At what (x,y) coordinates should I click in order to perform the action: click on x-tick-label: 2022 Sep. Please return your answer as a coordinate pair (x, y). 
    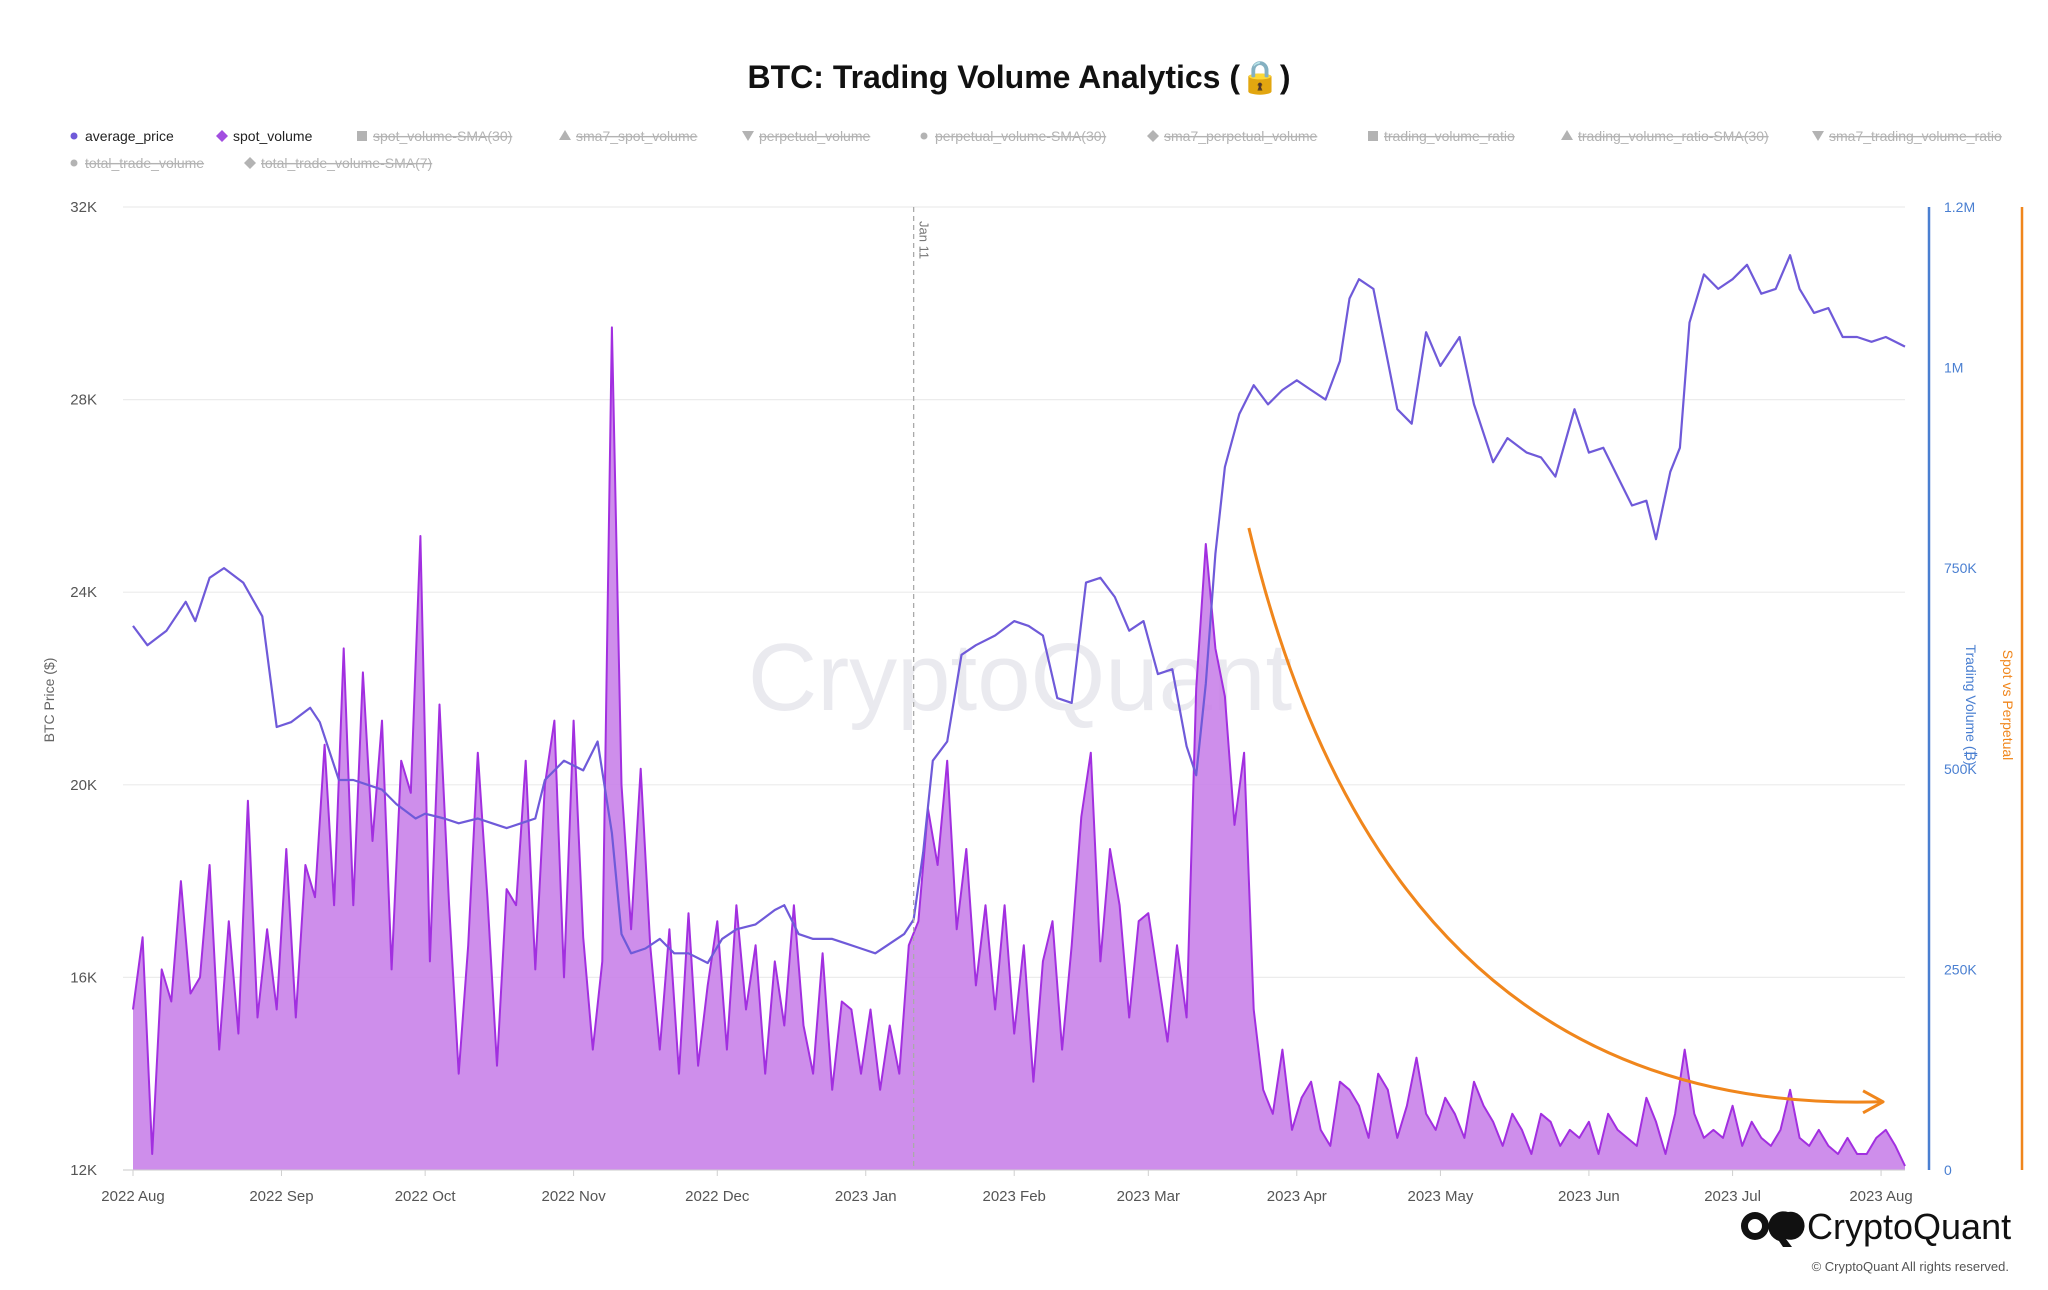
    Looking at the image, I should click on (281, 1196).